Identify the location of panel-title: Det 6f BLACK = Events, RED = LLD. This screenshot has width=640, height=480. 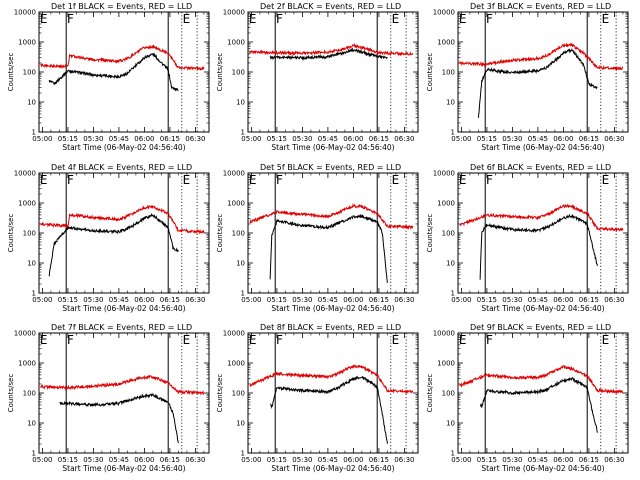
(540, 167).